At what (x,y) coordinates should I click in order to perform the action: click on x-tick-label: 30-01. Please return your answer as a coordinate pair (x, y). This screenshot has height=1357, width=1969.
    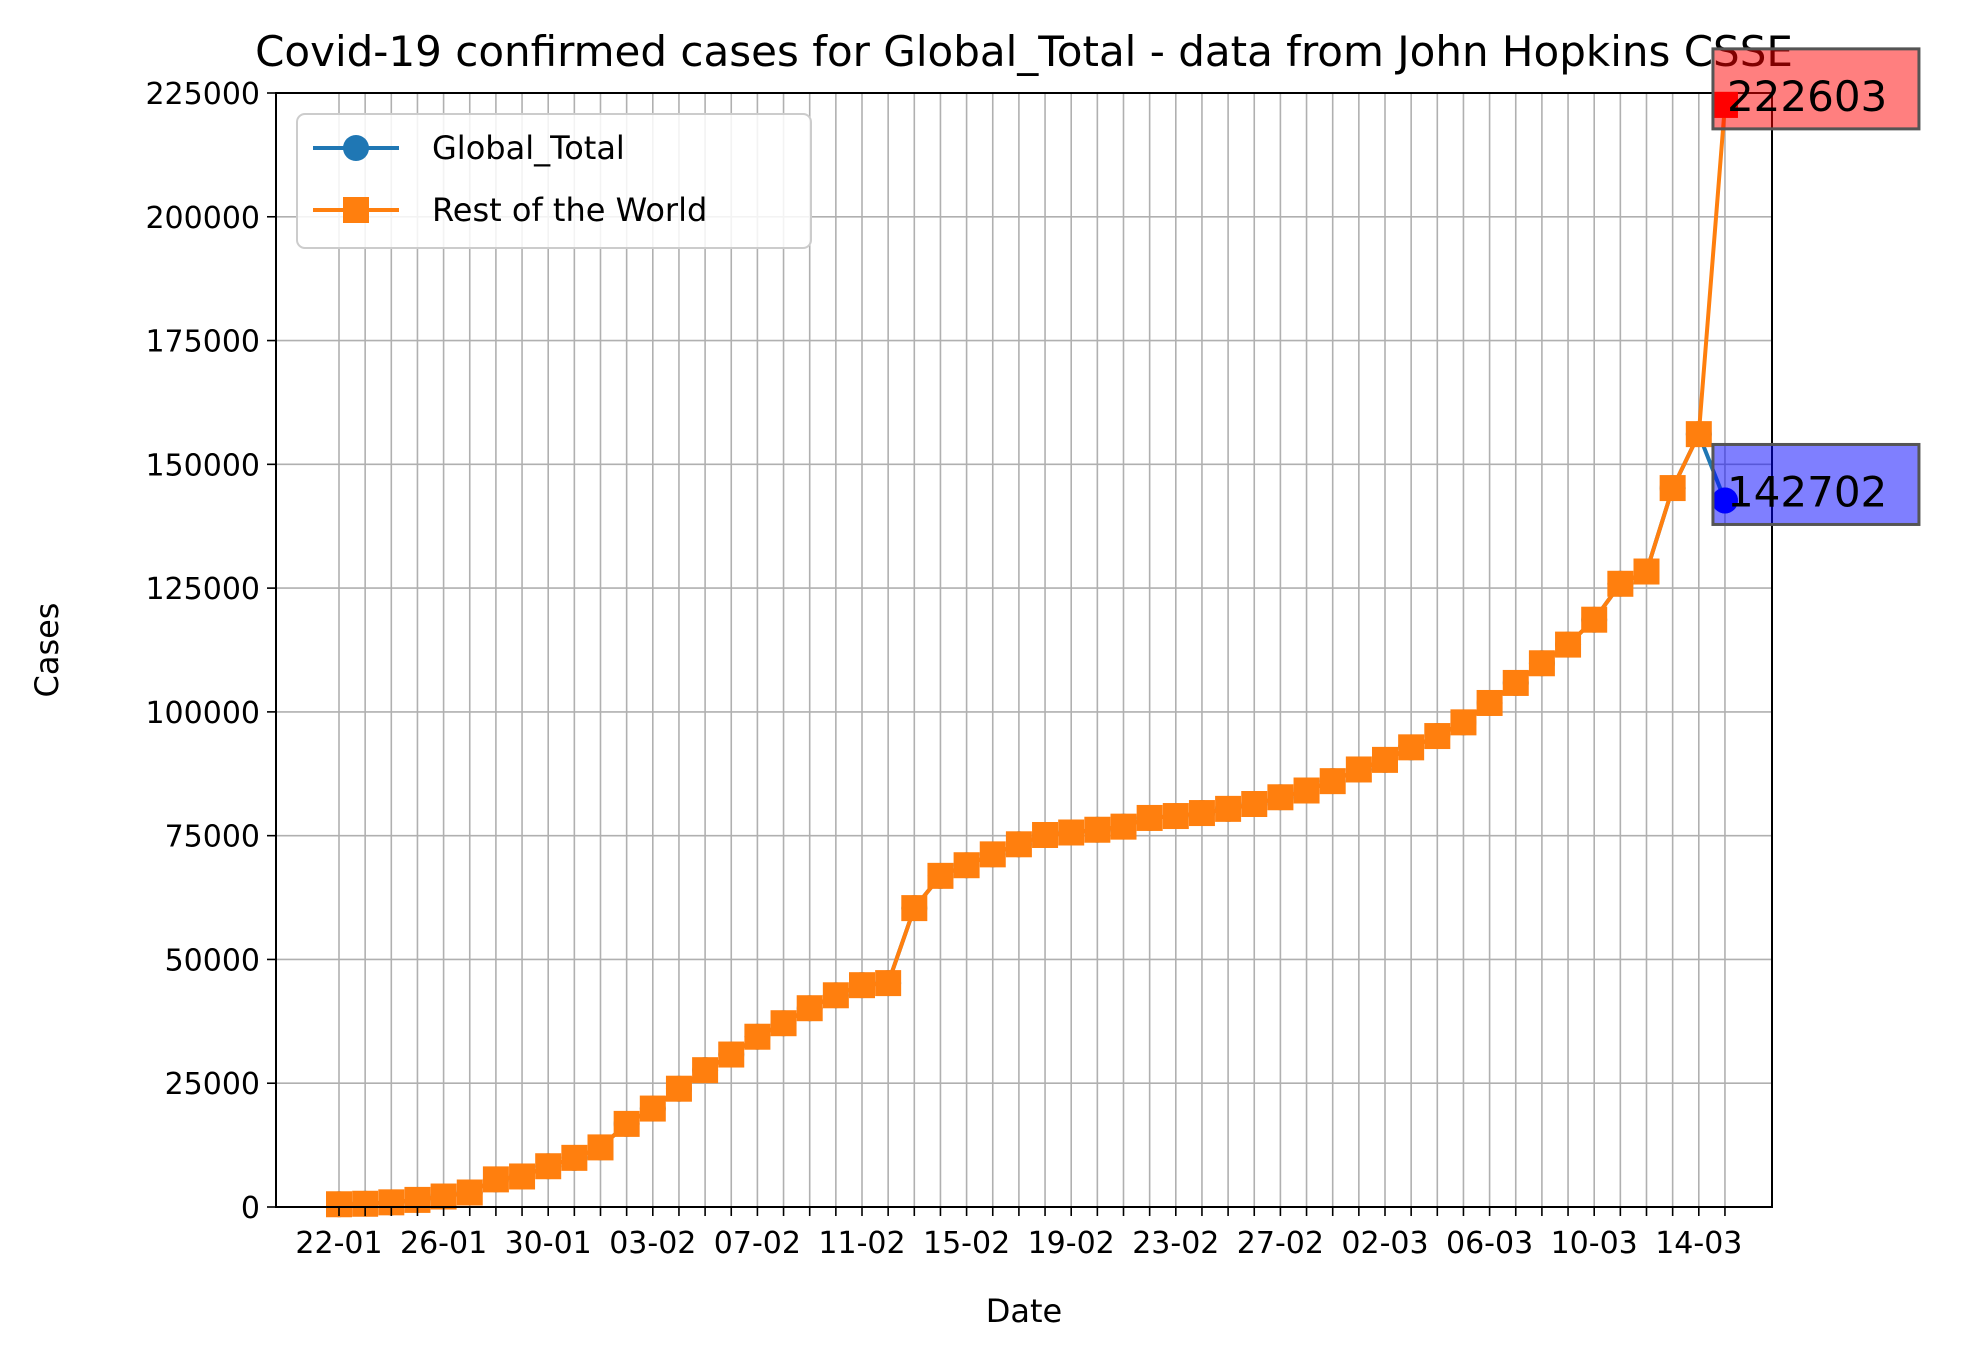
    Looking at the image, I should click on (548, 1243).